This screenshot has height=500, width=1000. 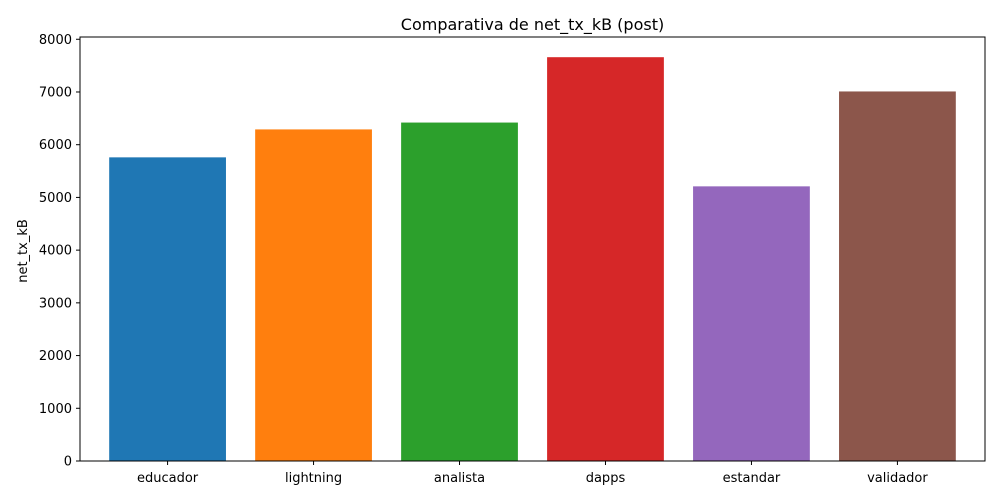 What do you see at coordinates (751, 324) in the screenshot?
I see `bar-estandar` at bounding box center [751, 324].